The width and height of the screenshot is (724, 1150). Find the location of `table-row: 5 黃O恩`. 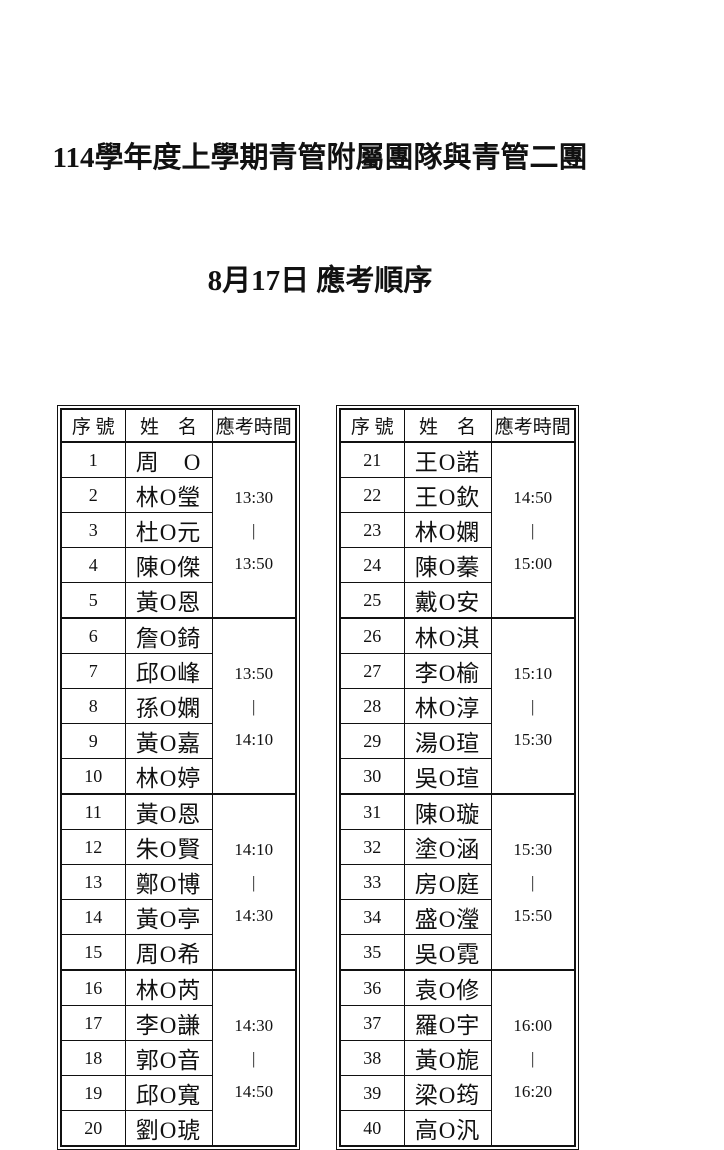

table-row: 5 黃O恩 is located at coordinates (178, 600).